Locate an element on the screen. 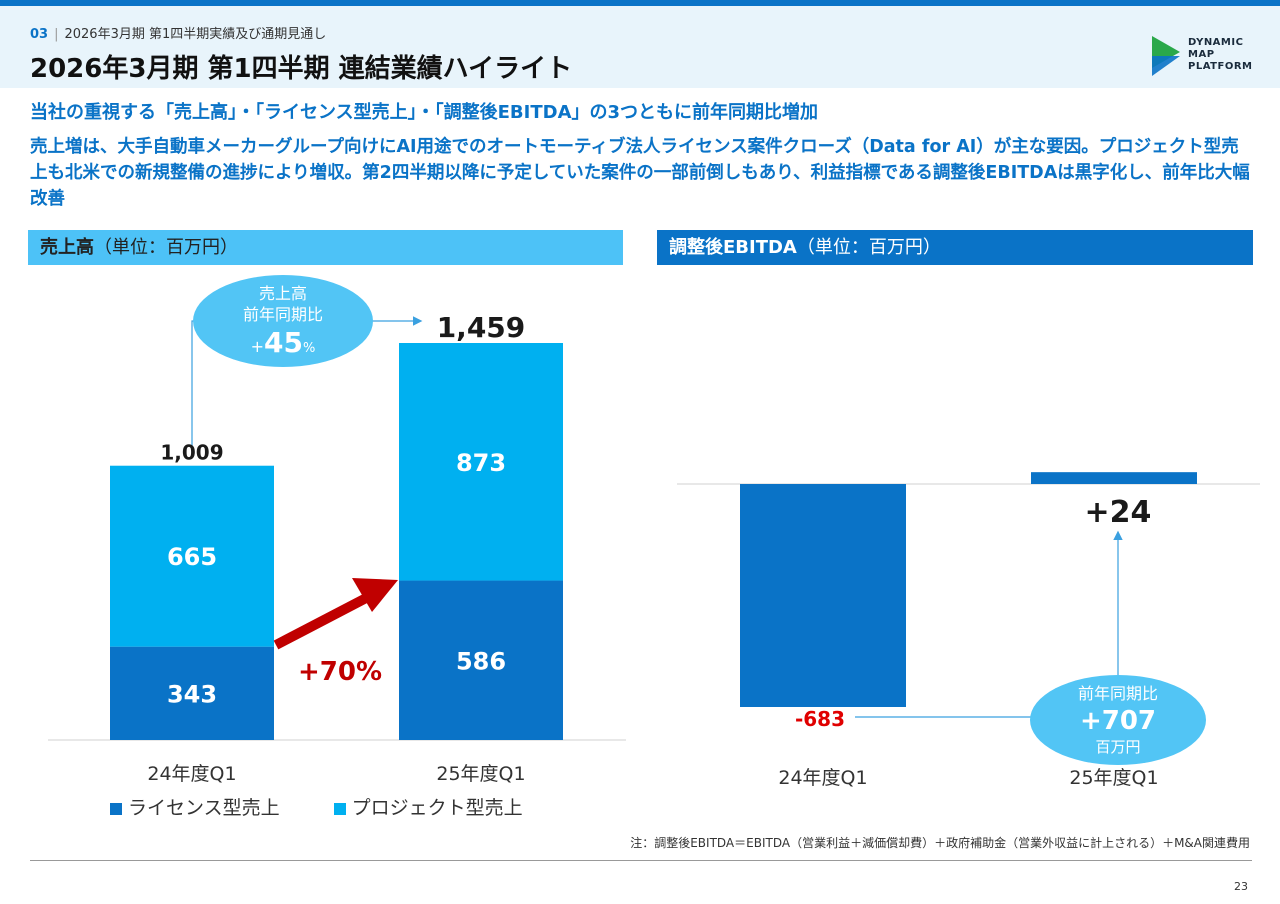  logo-line-1: DYNAMIC is located at coordinates (1216, 42).